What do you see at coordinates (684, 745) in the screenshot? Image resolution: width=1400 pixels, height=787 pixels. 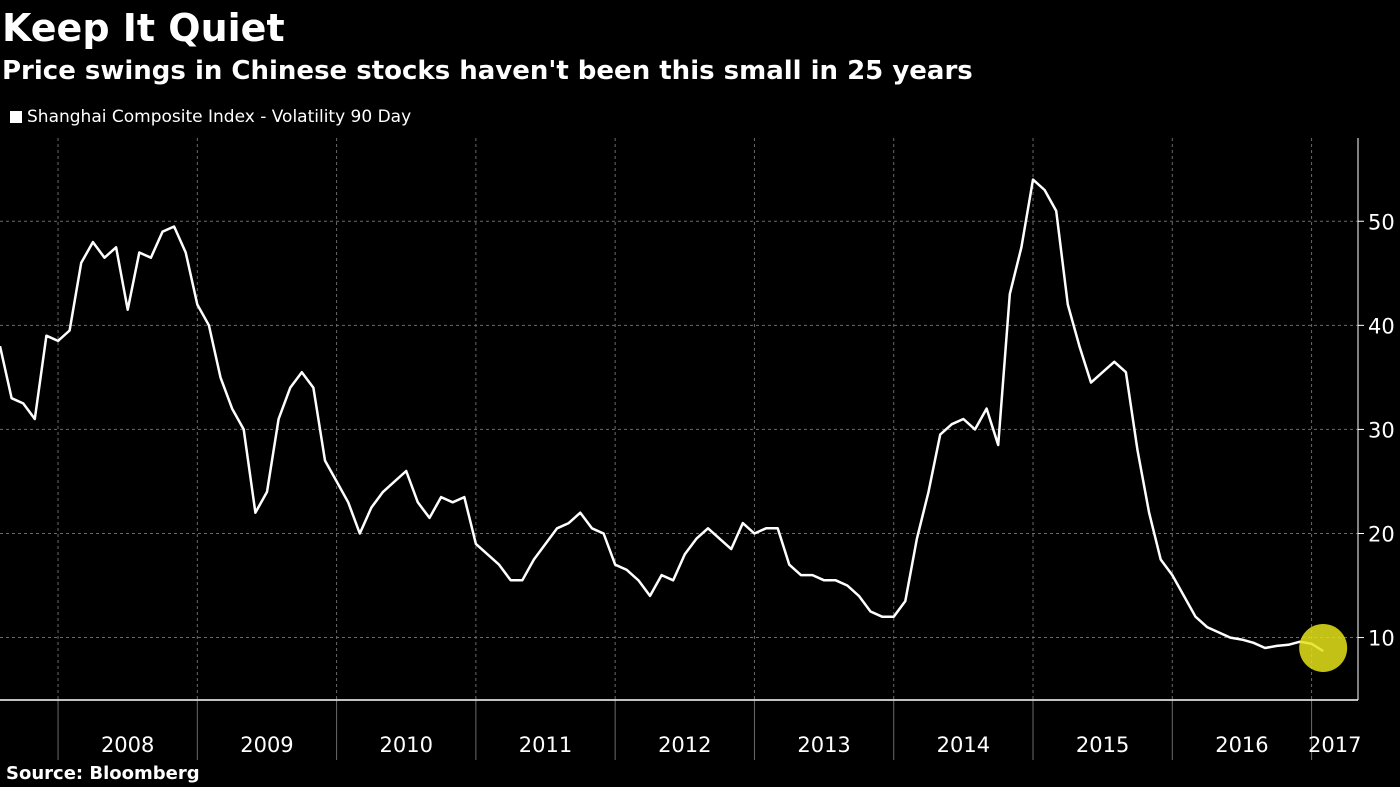 I see `x-tick-label: 2012` at bounding box center [684, 745].